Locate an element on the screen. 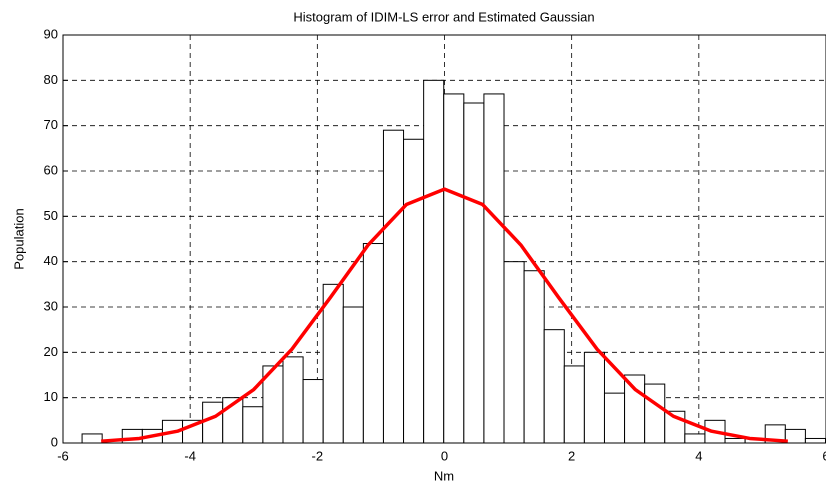 The image size is (826, 486). y-tick-label: 90 is located at coordinates (51, 33).